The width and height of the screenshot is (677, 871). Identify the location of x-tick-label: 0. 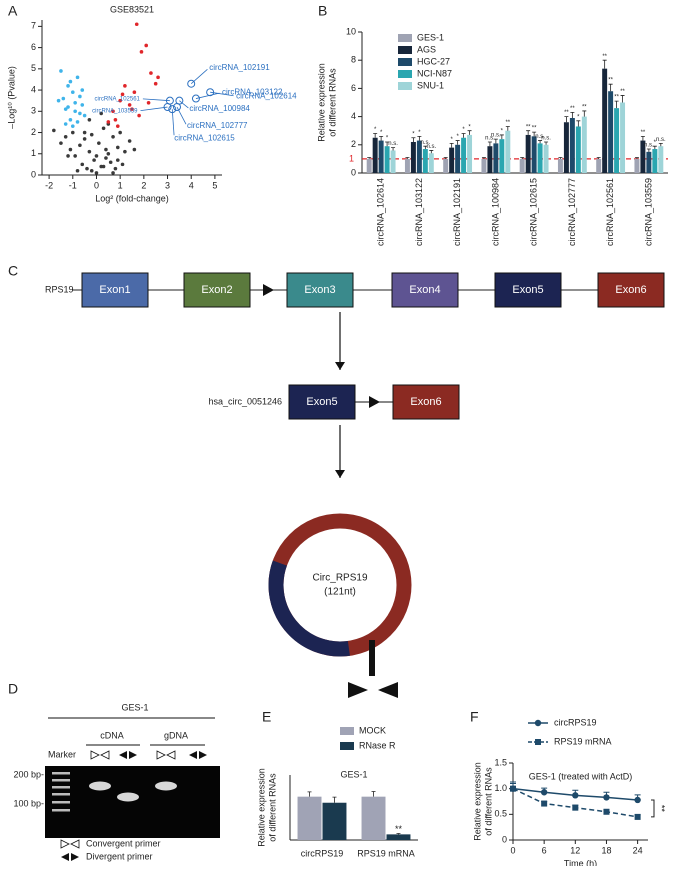
(512, 850).